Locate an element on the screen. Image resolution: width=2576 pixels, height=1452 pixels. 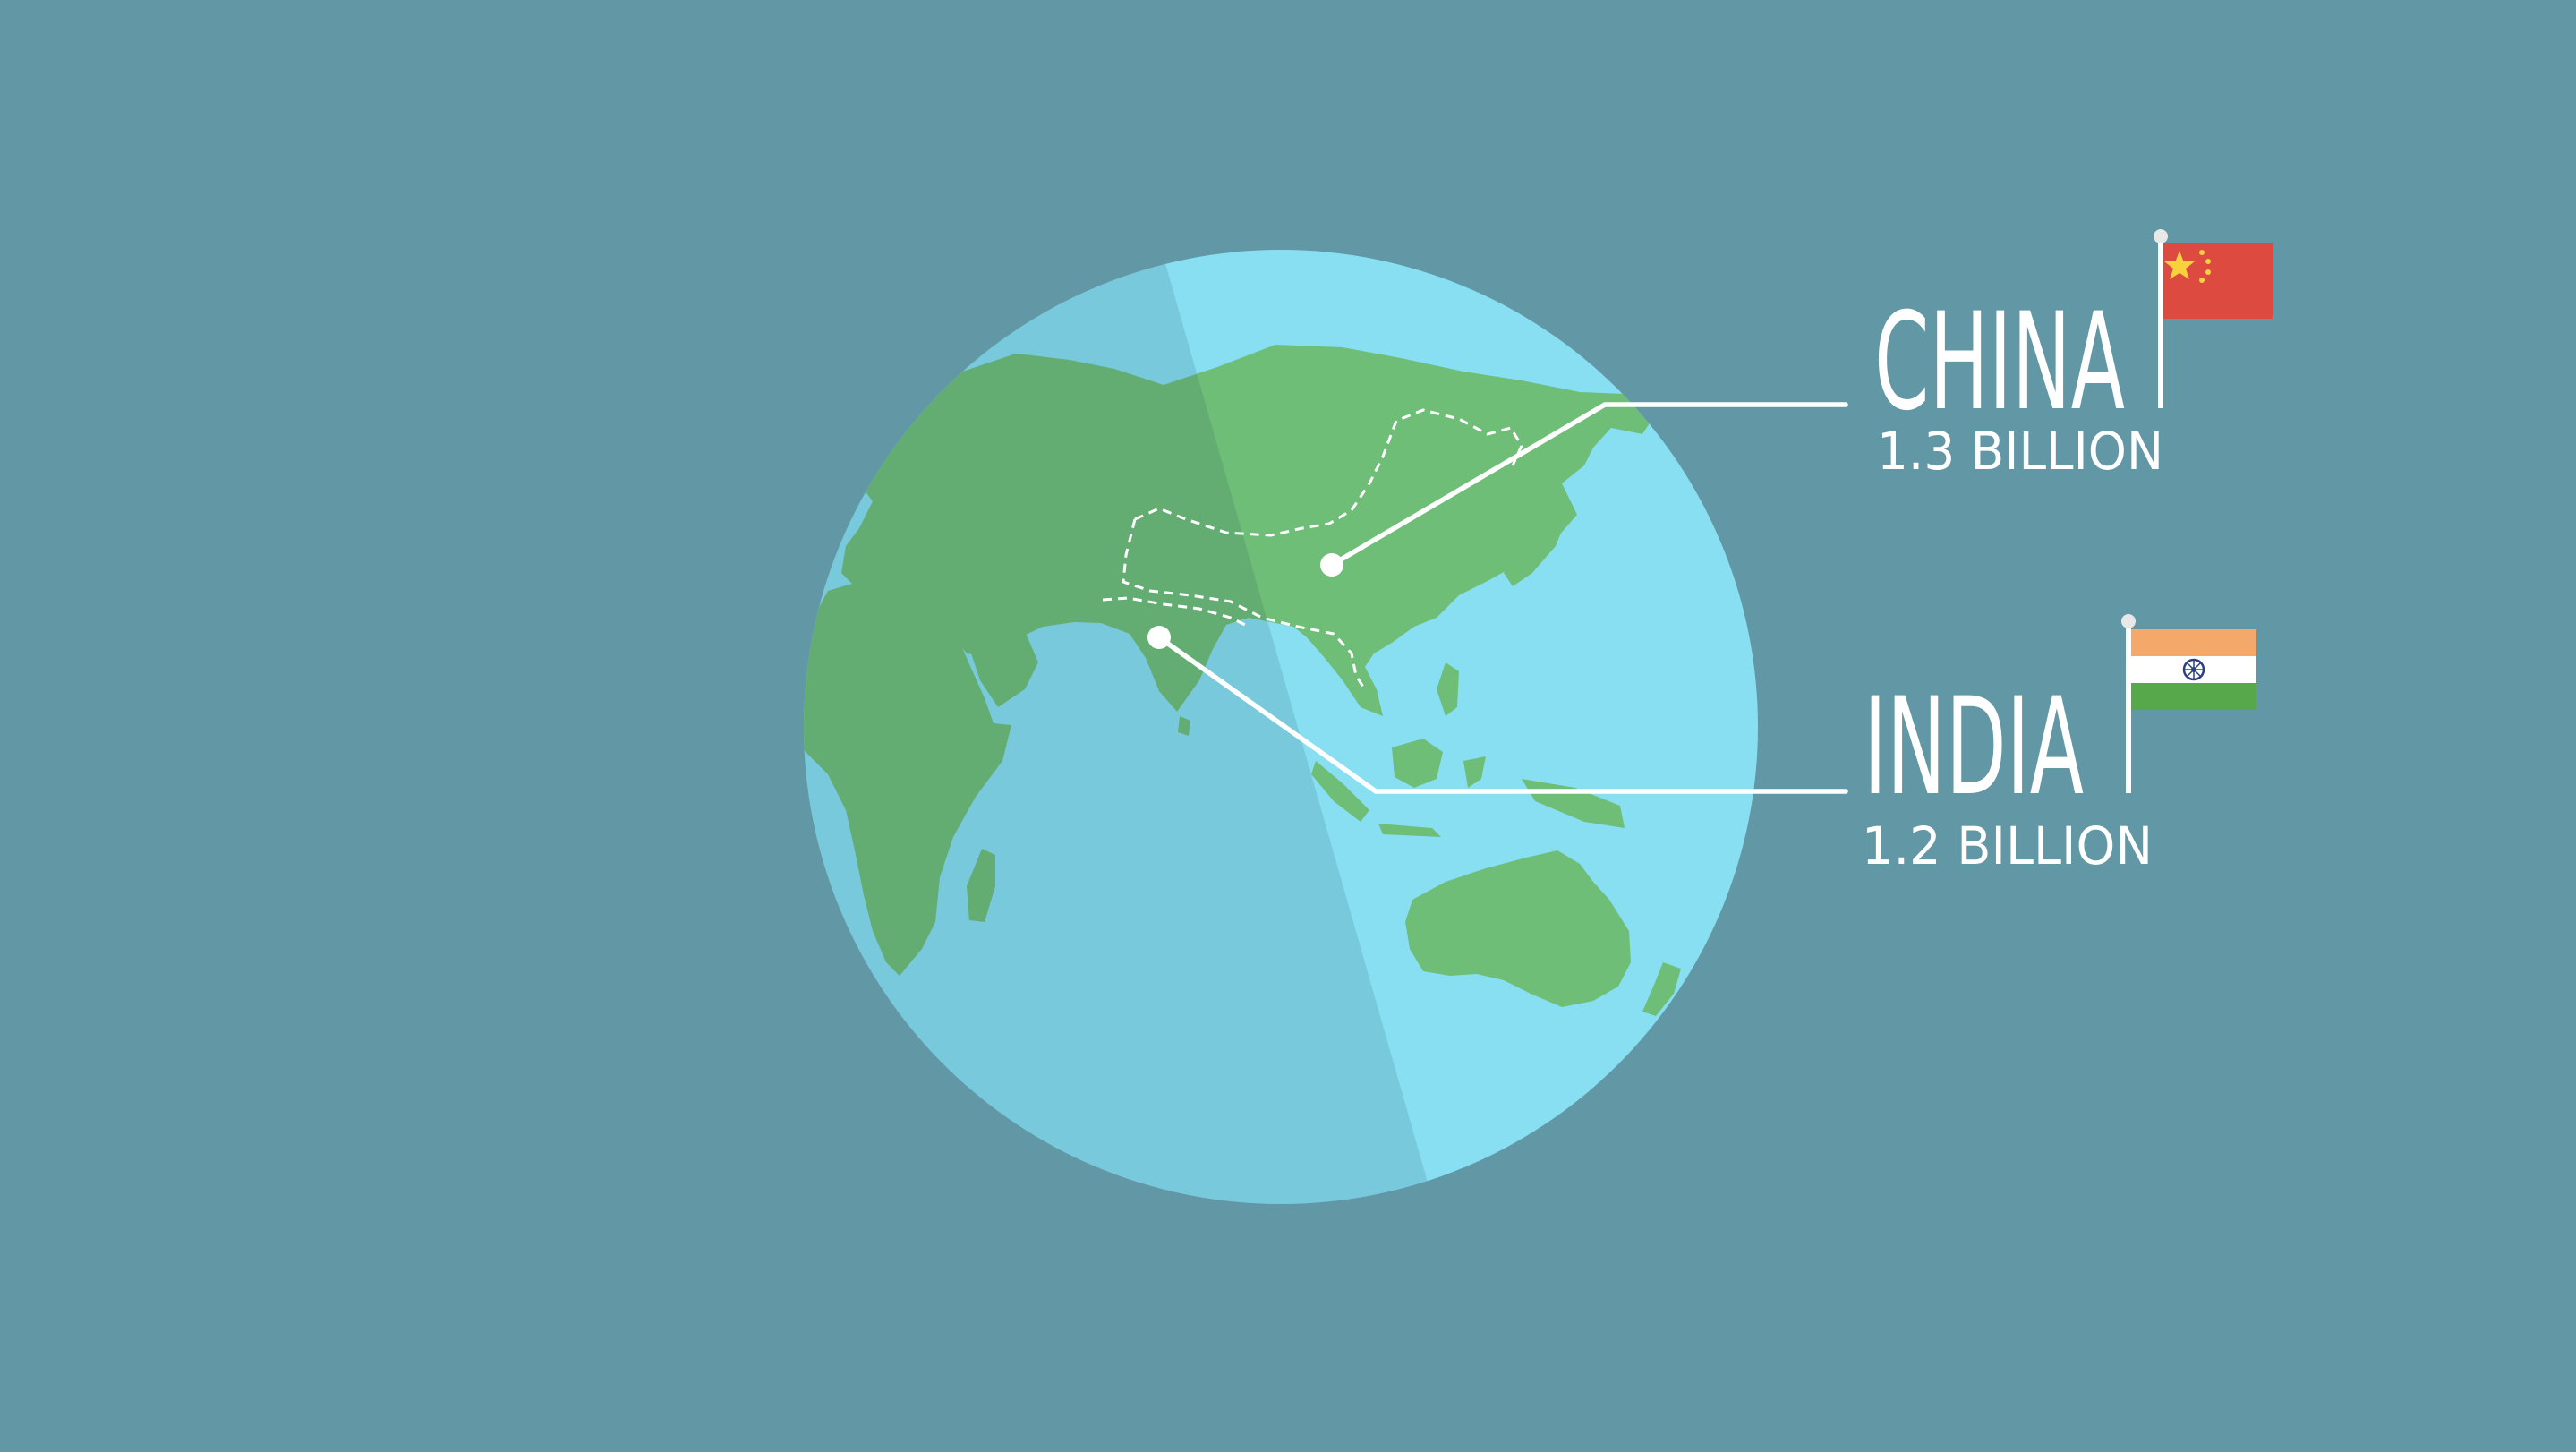
eurasia is located at coordinates (1248, 530).